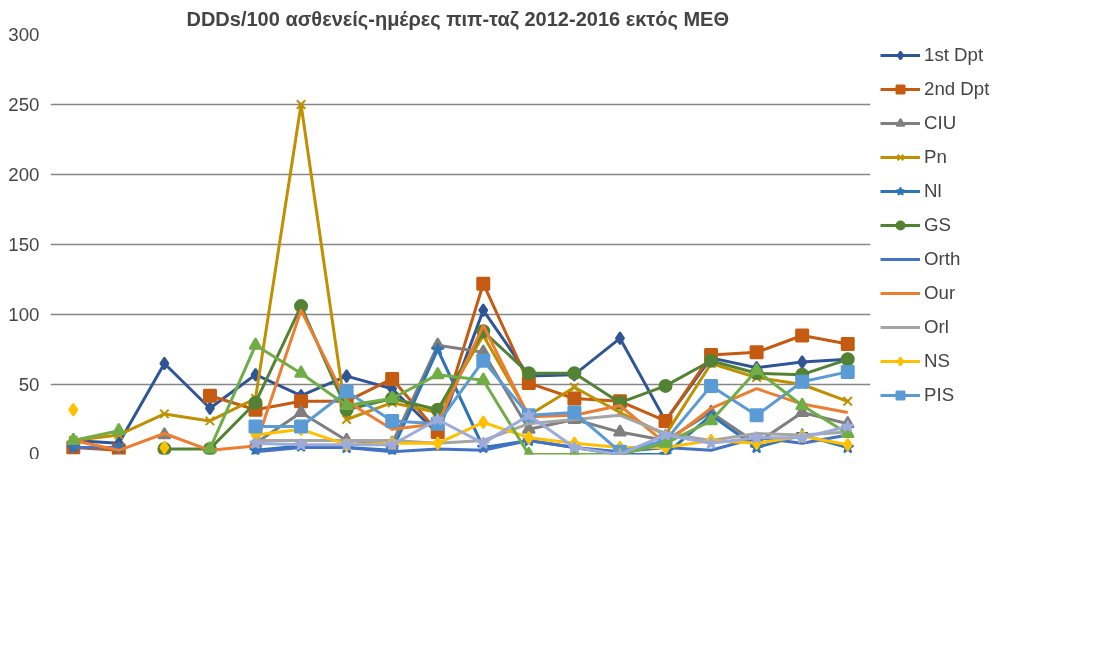  Describe the element at coordinates (457, 18) in the screenshot. I see `chart-title: DDDs/100 ασθενείς-ημέρες πιπ-ταζ 2012-2016 εκτός ΜΕΘ` at that location.